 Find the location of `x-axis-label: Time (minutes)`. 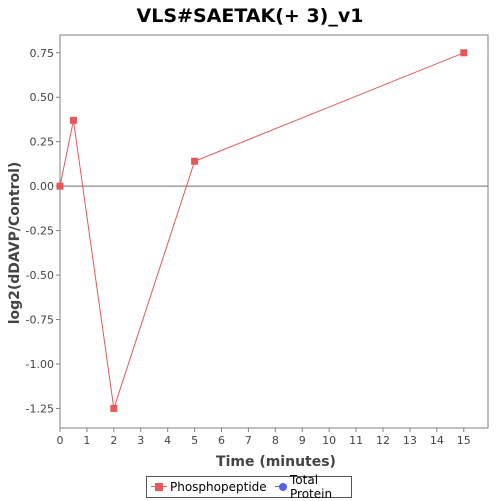

x-axis-label: Time (minutes) is located at coordinates (276, 462).